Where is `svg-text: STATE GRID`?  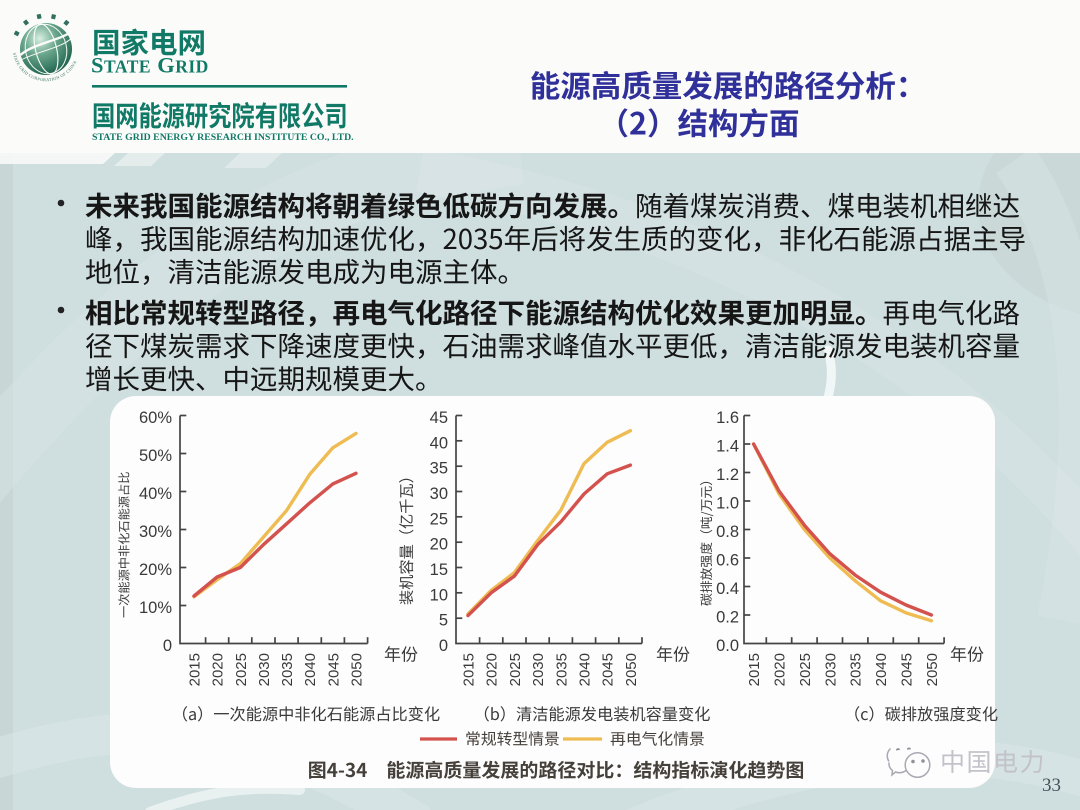
svg-text: STATE GRID is located at coordinates (150, 65).